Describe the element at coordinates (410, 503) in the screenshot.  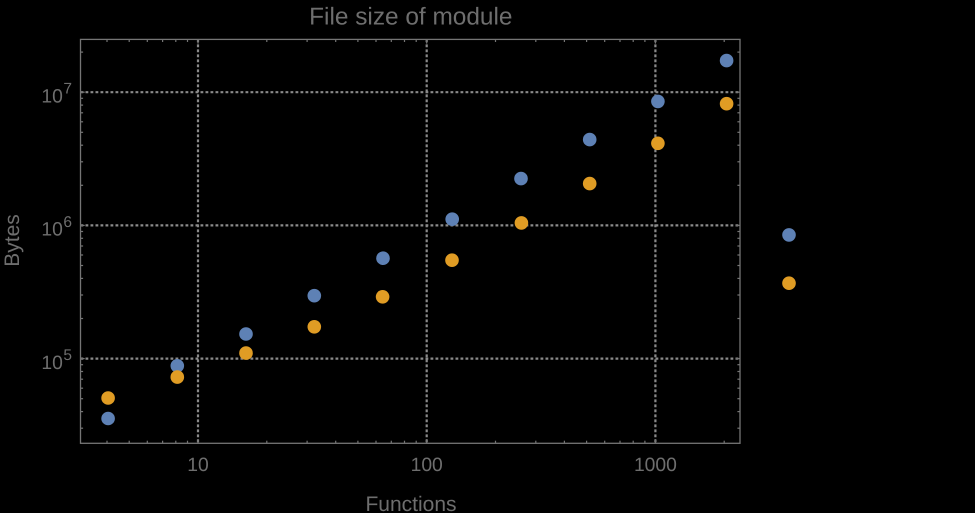
I see `svg-text: Functions` at that location.